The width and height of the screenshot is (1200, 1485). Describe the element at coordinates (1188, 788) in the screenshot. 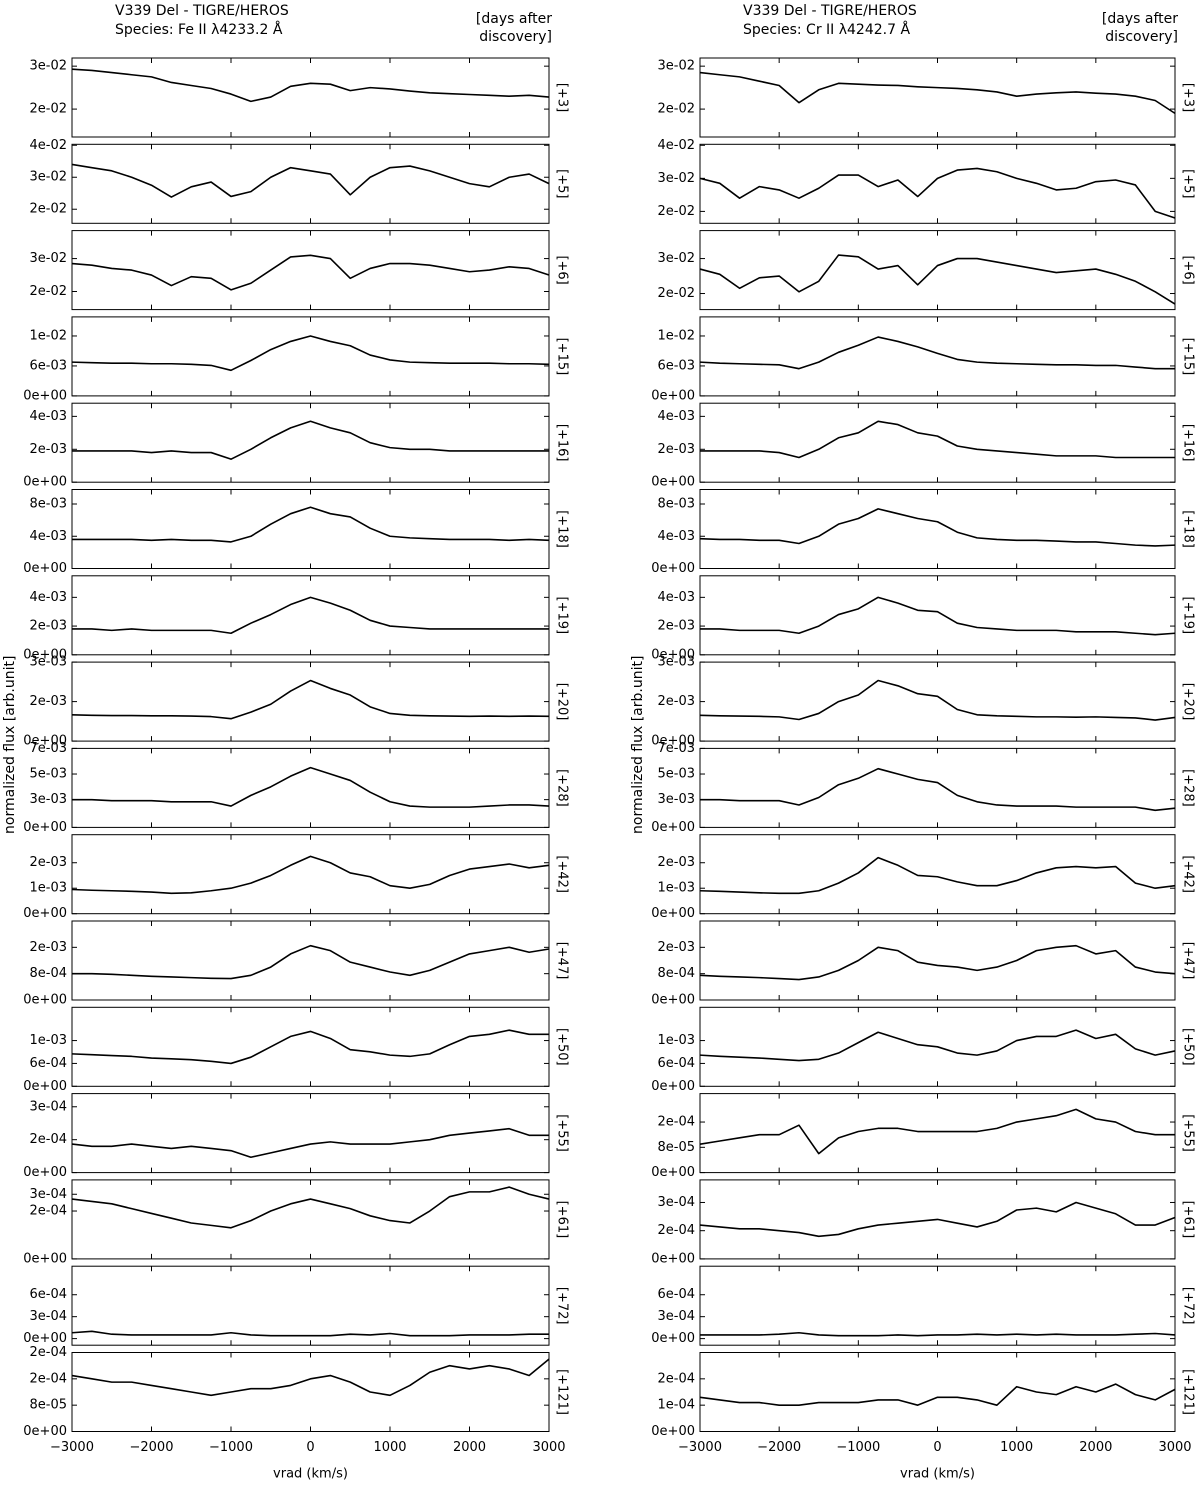

I see `panel-label: [+28]` at that location.